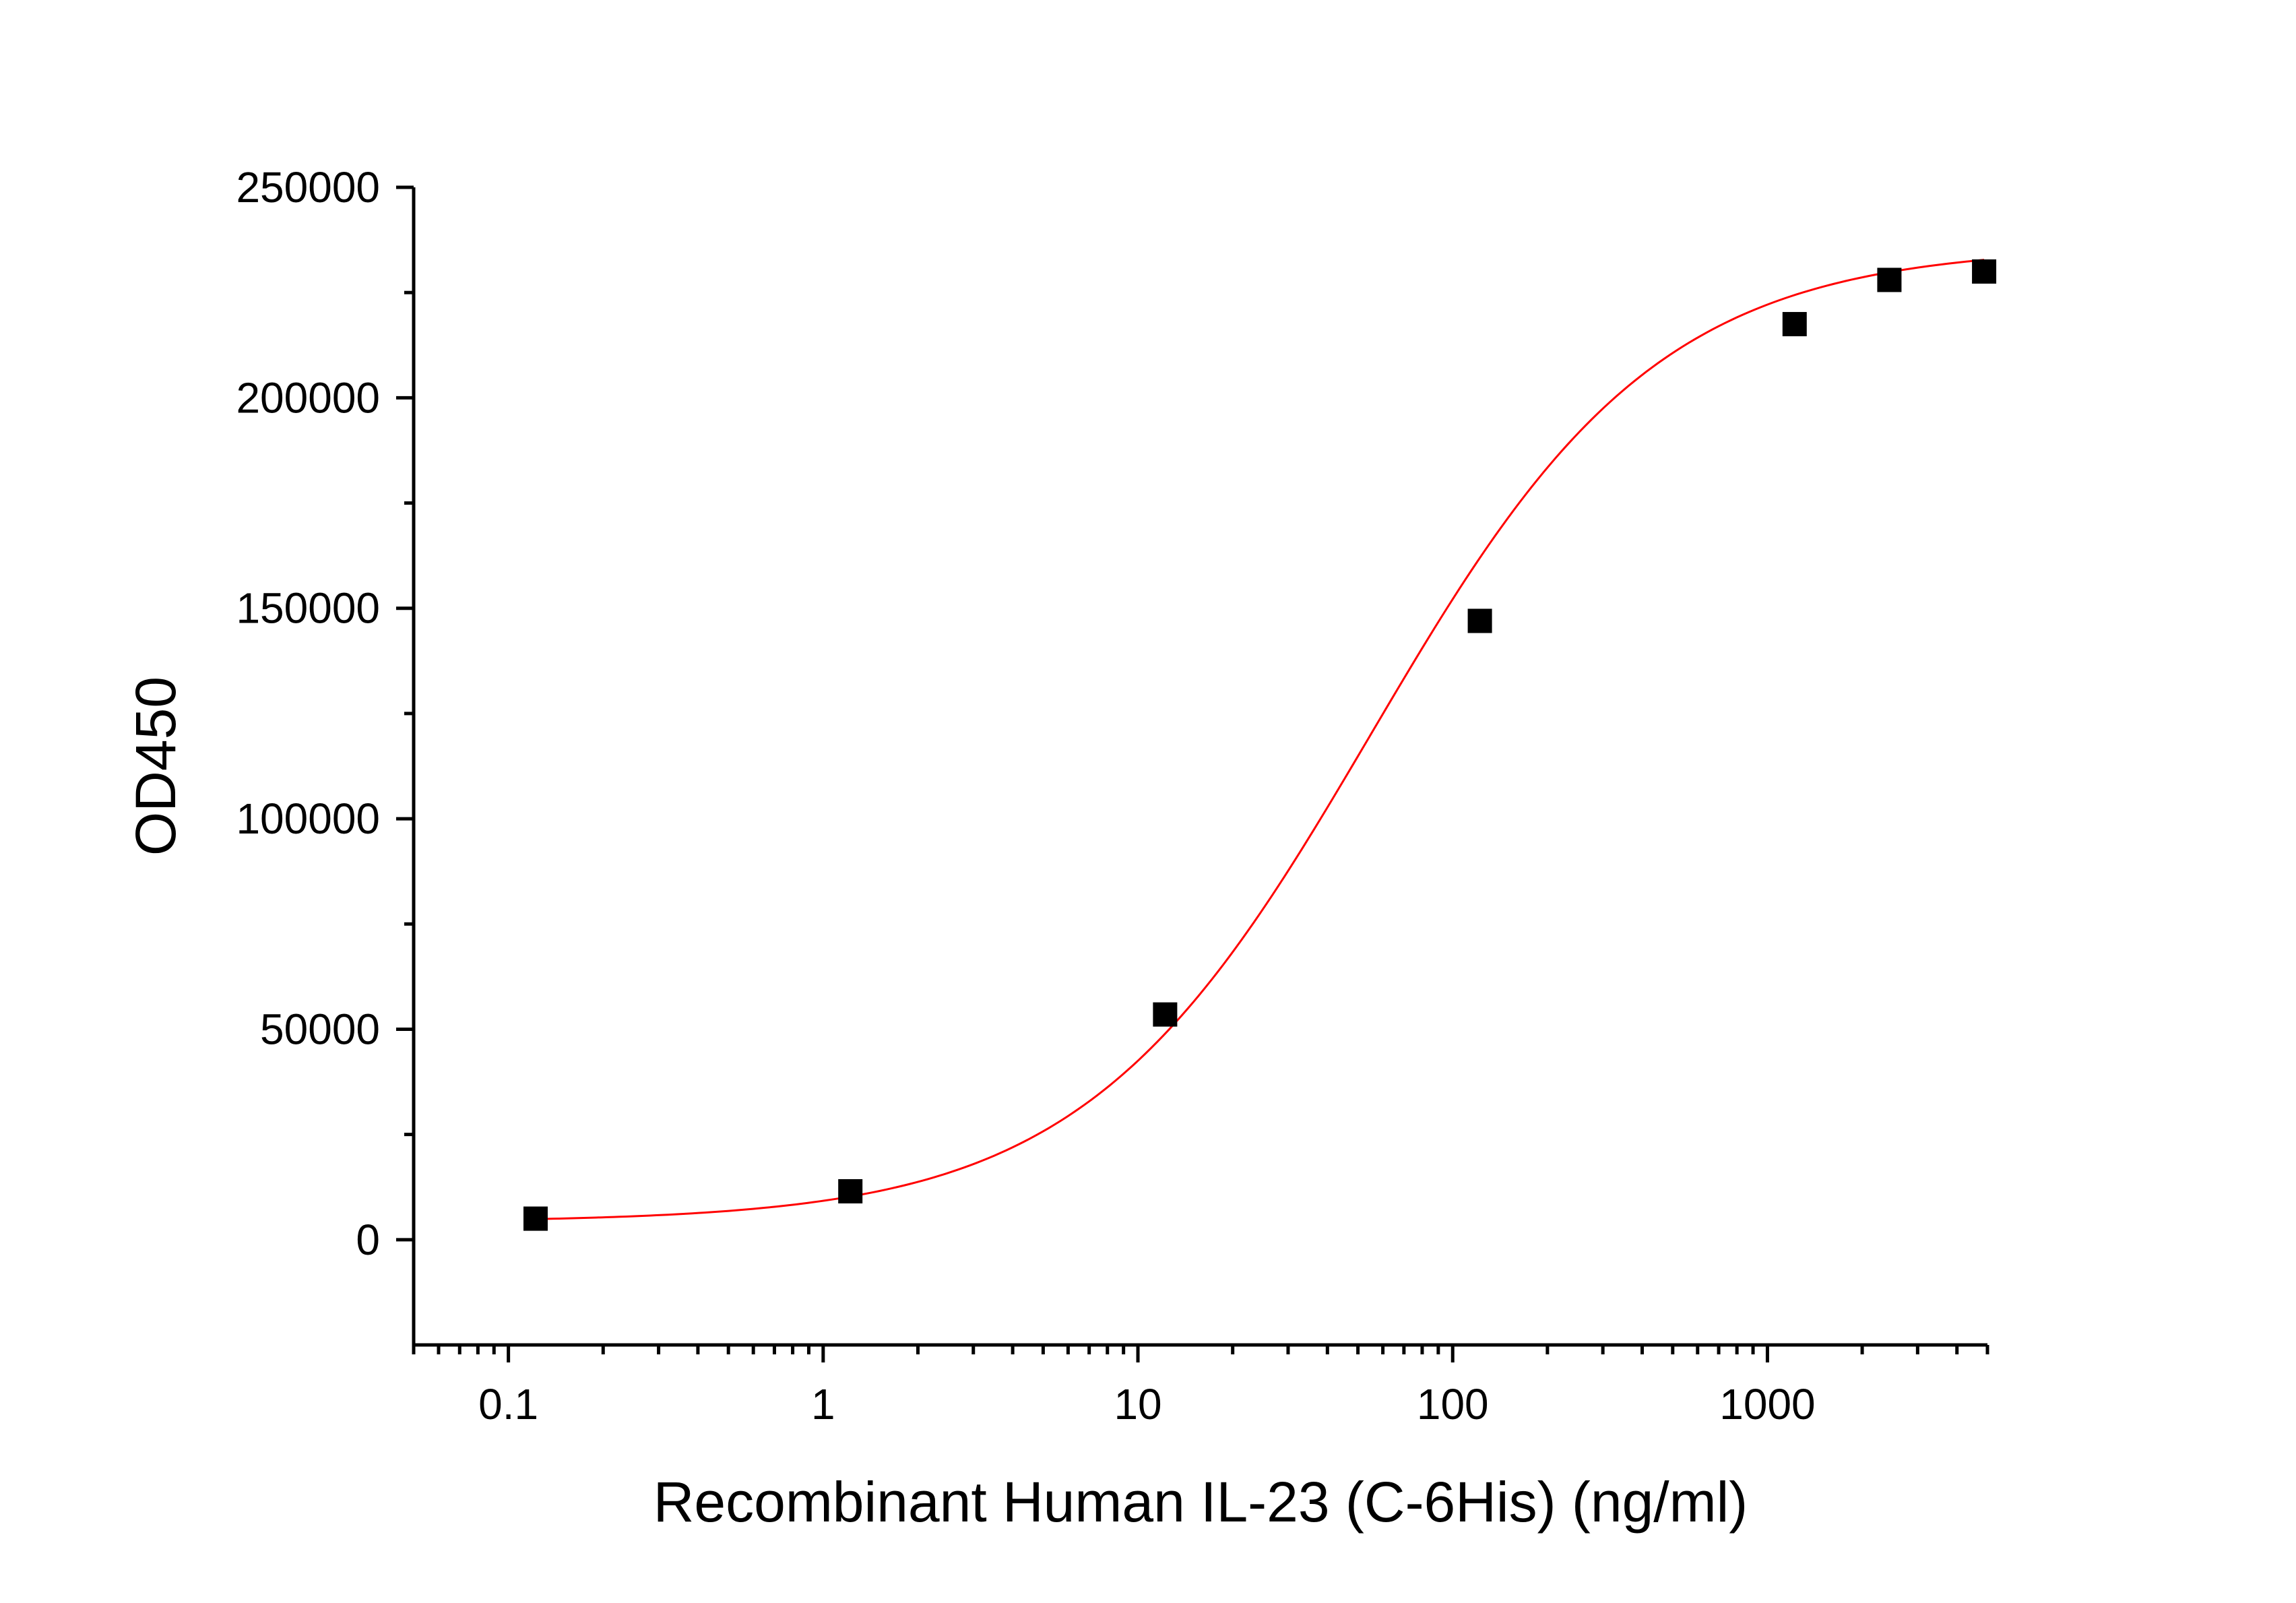 This screenshot has height=1603, width=2296. What do you see at coordinates (508, 1404) in the screenshot?
I see `x-tick-label: 0.1` at bounding box center [508, 1404].